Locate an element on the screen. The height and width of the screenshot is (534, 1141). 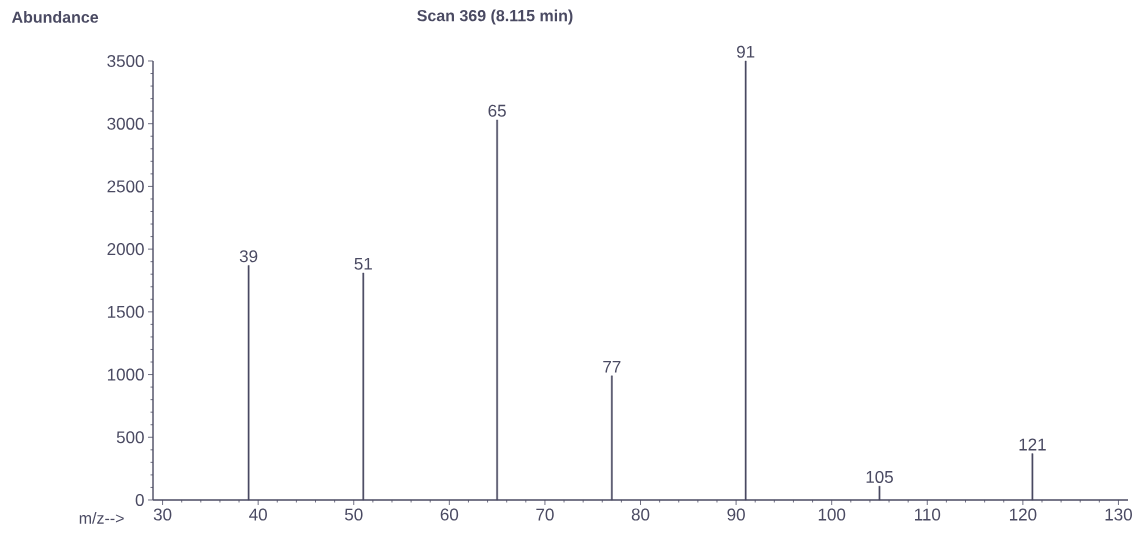
annotation: 77 is located at coordinates (612, 366).